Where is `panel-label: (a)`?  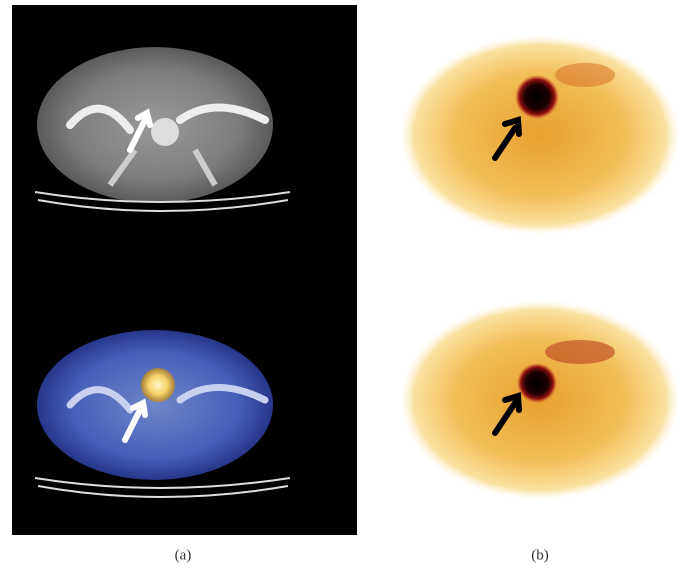 panel-label: (a) is located at coordinates (183, 555).